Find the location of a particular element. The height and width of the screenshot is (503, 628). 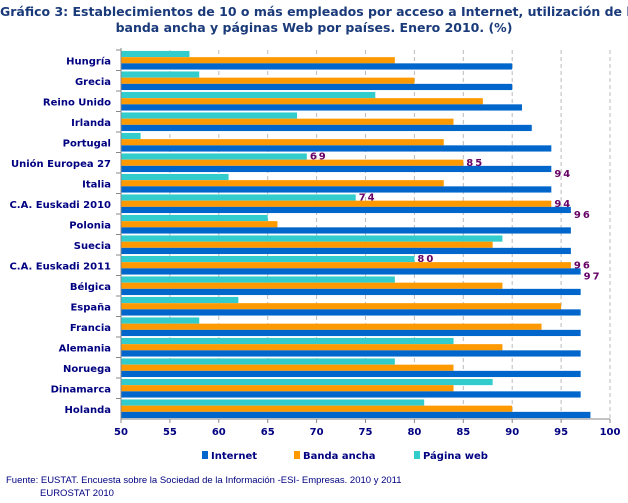

legend-label: Página web is located at coordinates (455, 456).